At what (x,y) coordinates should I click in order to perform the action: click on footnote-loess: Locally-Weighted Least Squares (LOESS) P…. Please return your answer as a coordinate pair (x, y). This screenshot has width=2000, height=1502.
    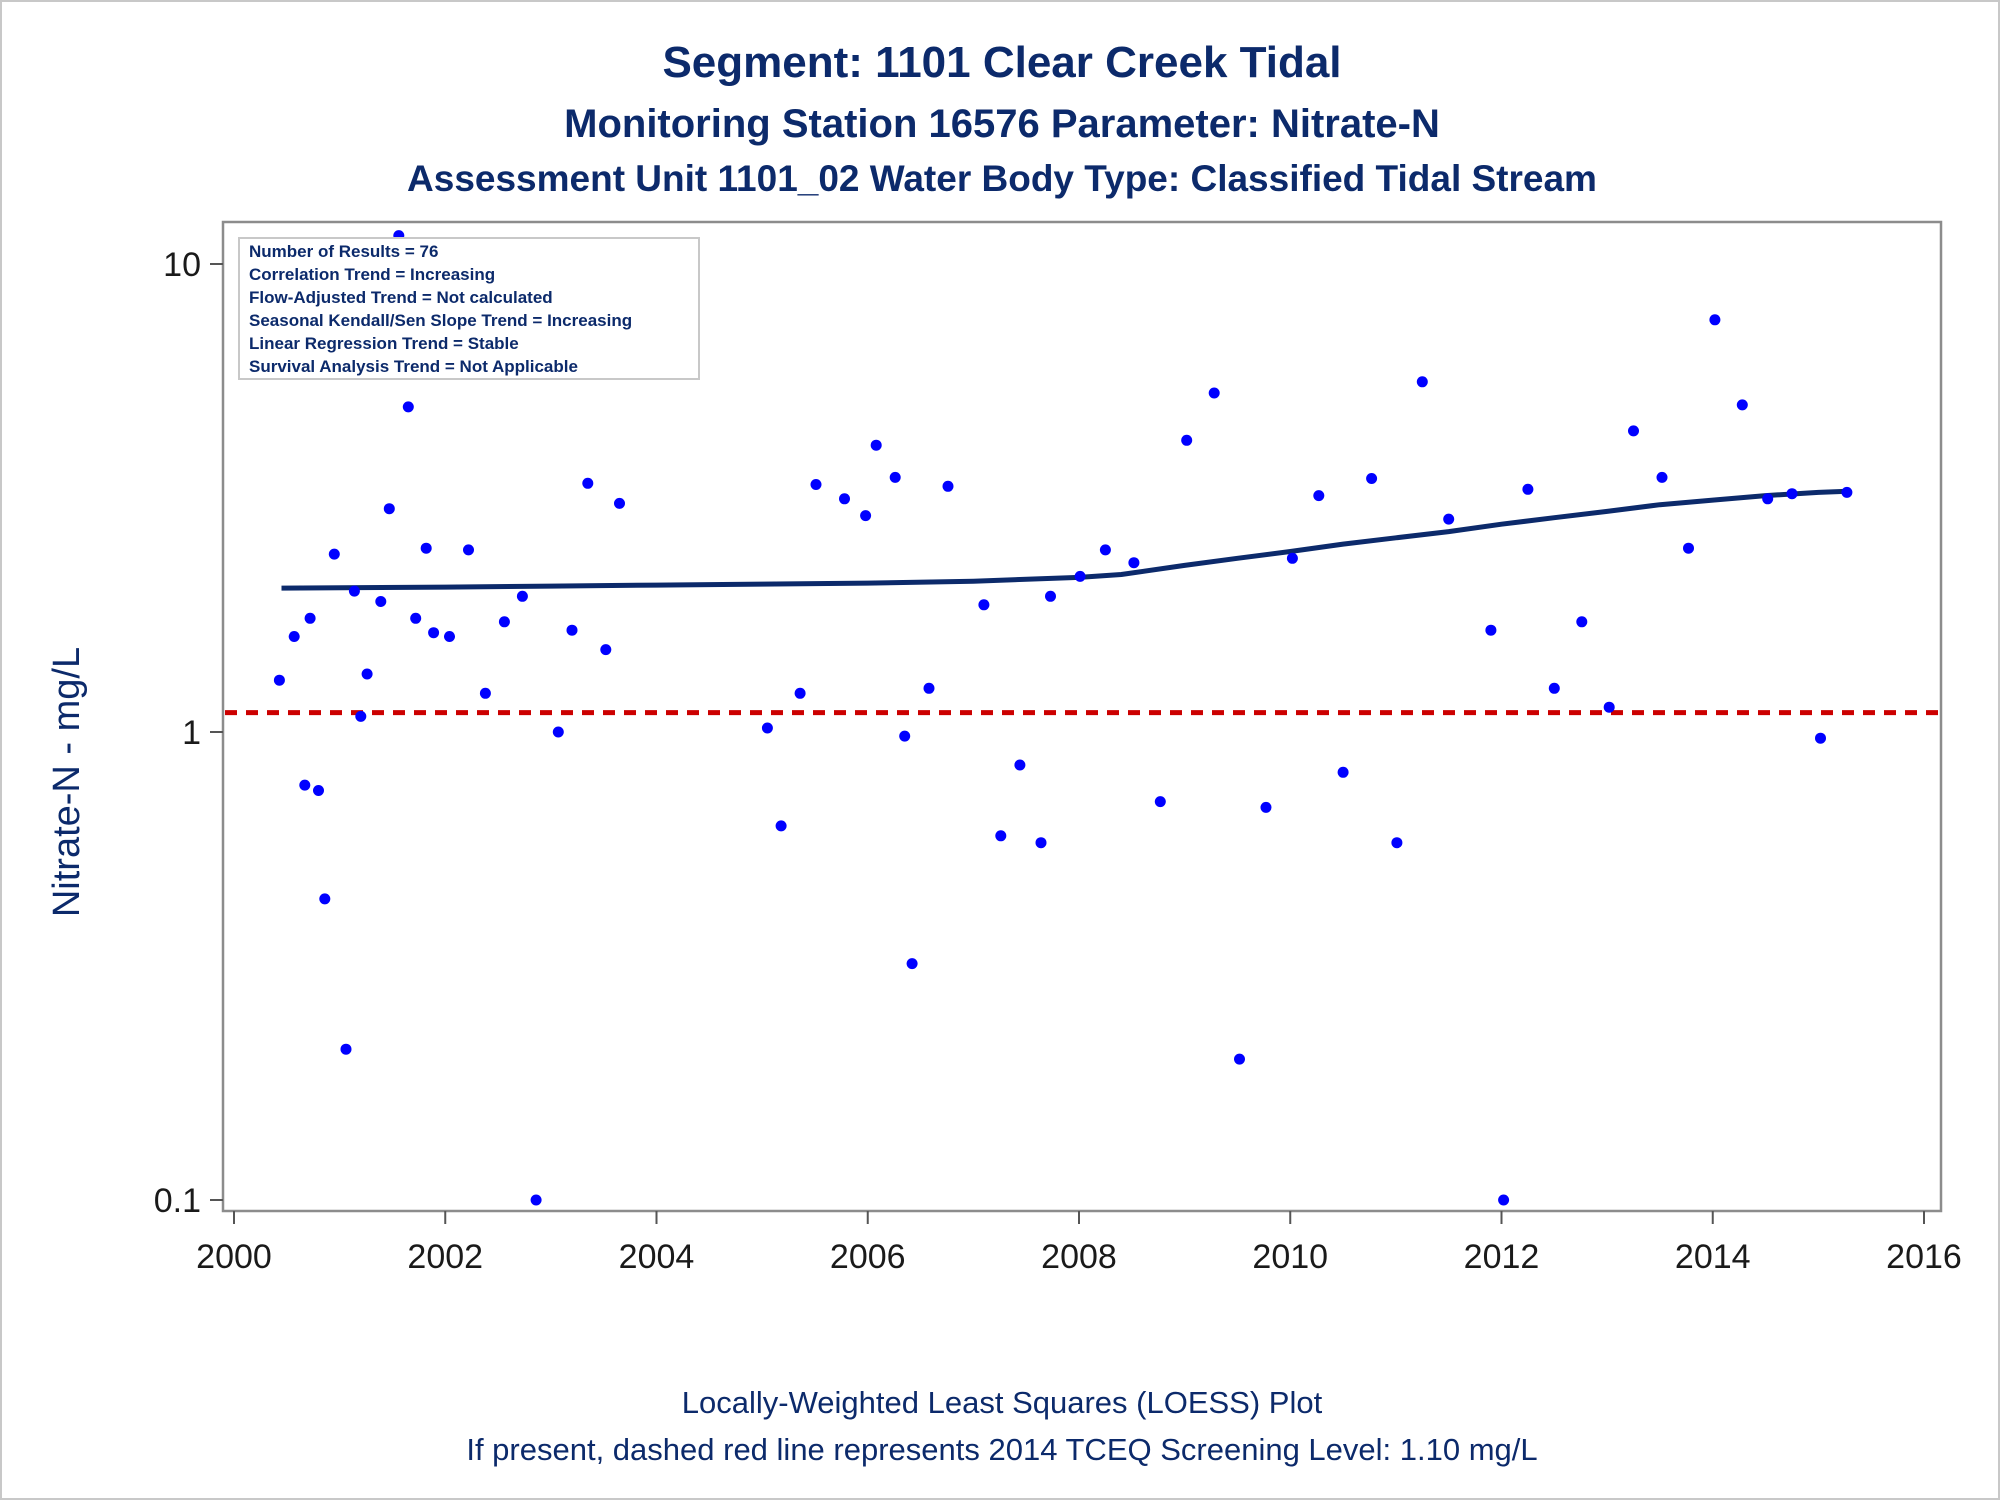
    Looking at the image, I should click on (1002, 1402).